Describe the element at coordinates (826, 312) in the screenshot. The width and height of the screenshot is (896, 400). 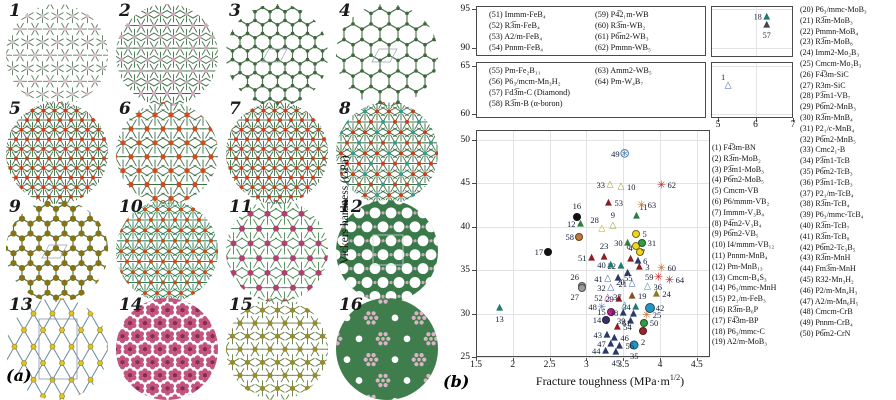
I see `compound-list-item: (48) Cmcm-CrB` at that location.